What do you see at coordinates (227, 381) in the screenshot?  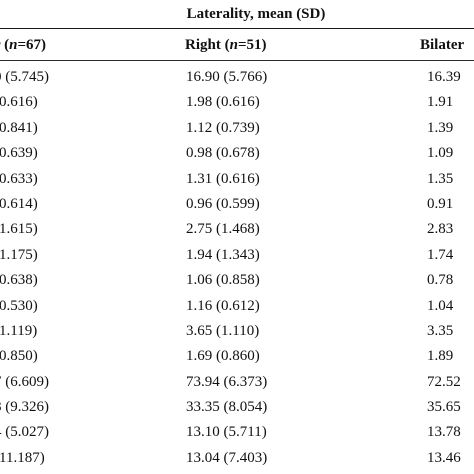 I see `cell-right: 73.94 (6.373)` at bounding box center [227, 381].